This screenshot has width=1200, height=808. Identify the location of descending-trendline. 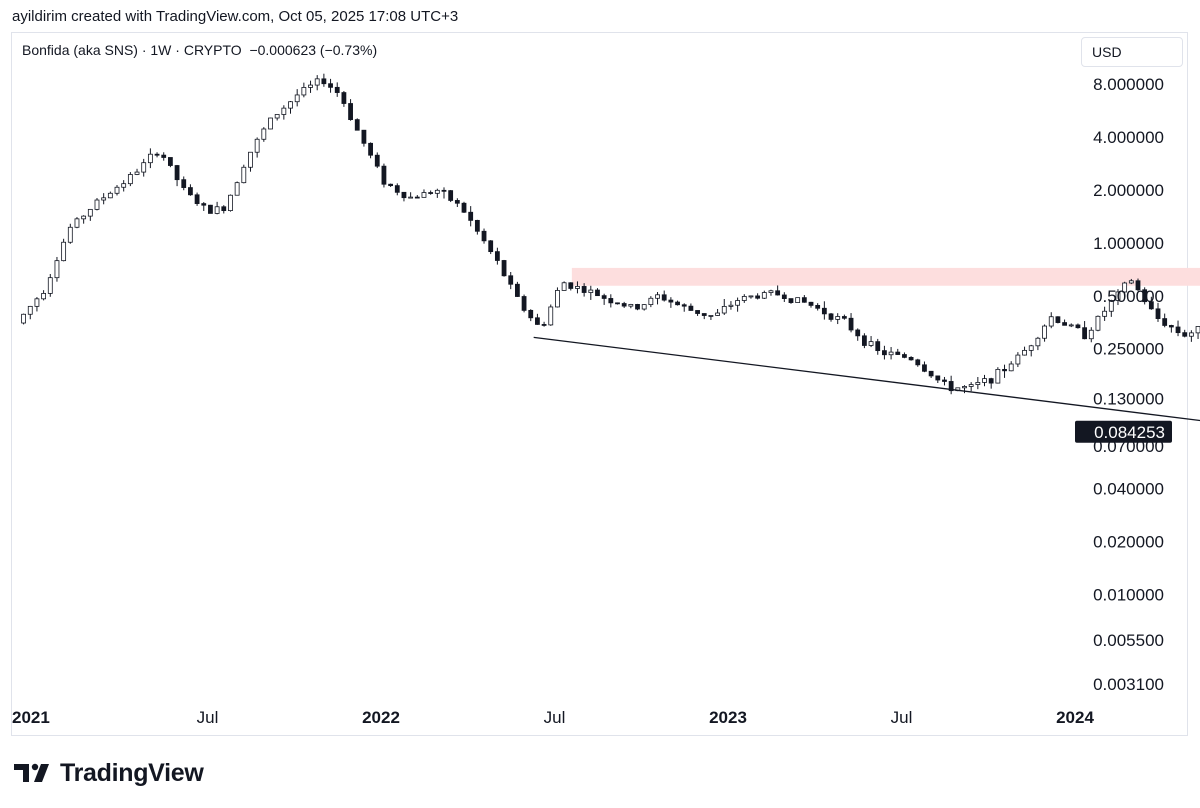
(866, 379).